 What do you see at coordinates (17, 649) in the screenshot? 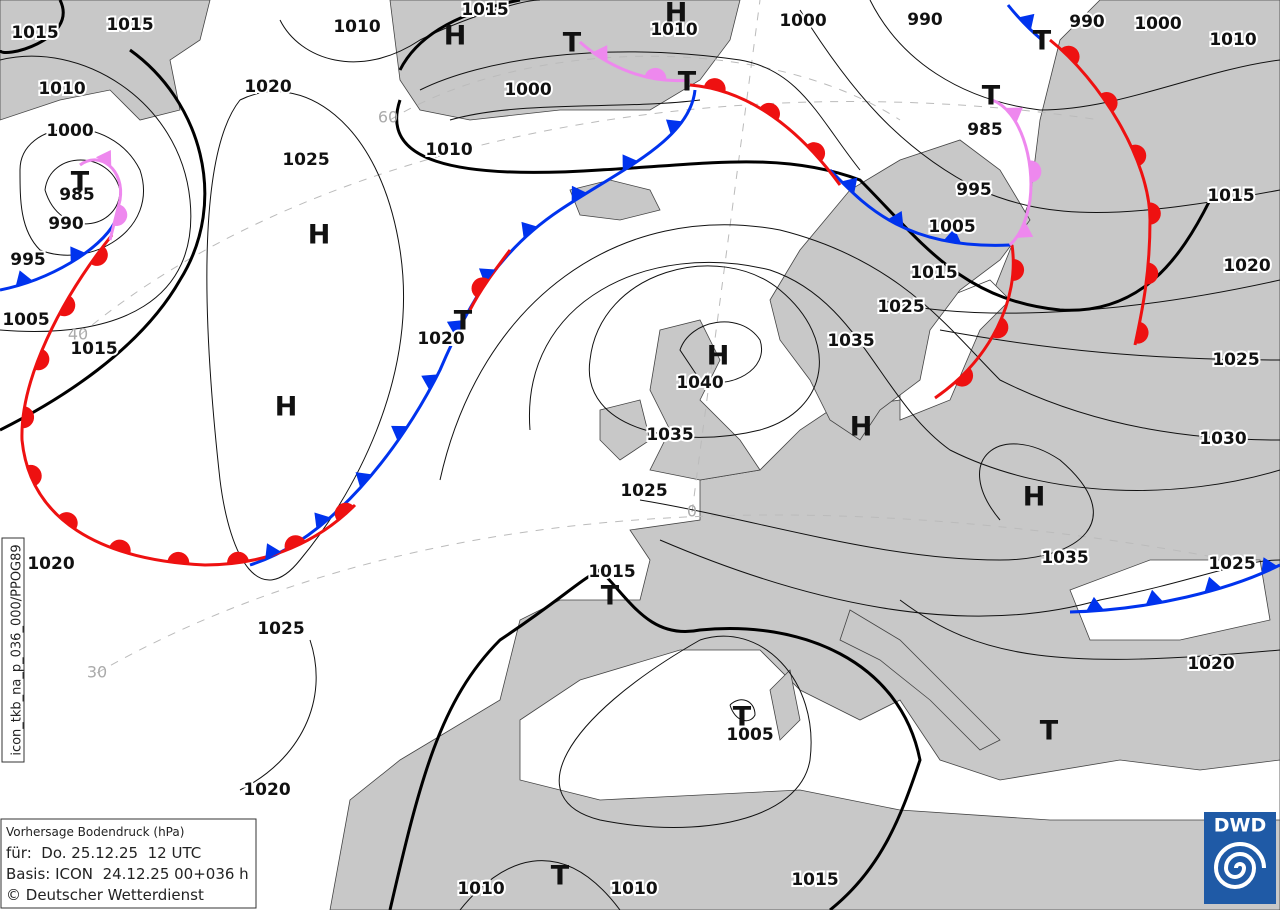
I see `product-id: icon_tkb_na_p_036_000/PPOG89` at bounding box center [17, 649].